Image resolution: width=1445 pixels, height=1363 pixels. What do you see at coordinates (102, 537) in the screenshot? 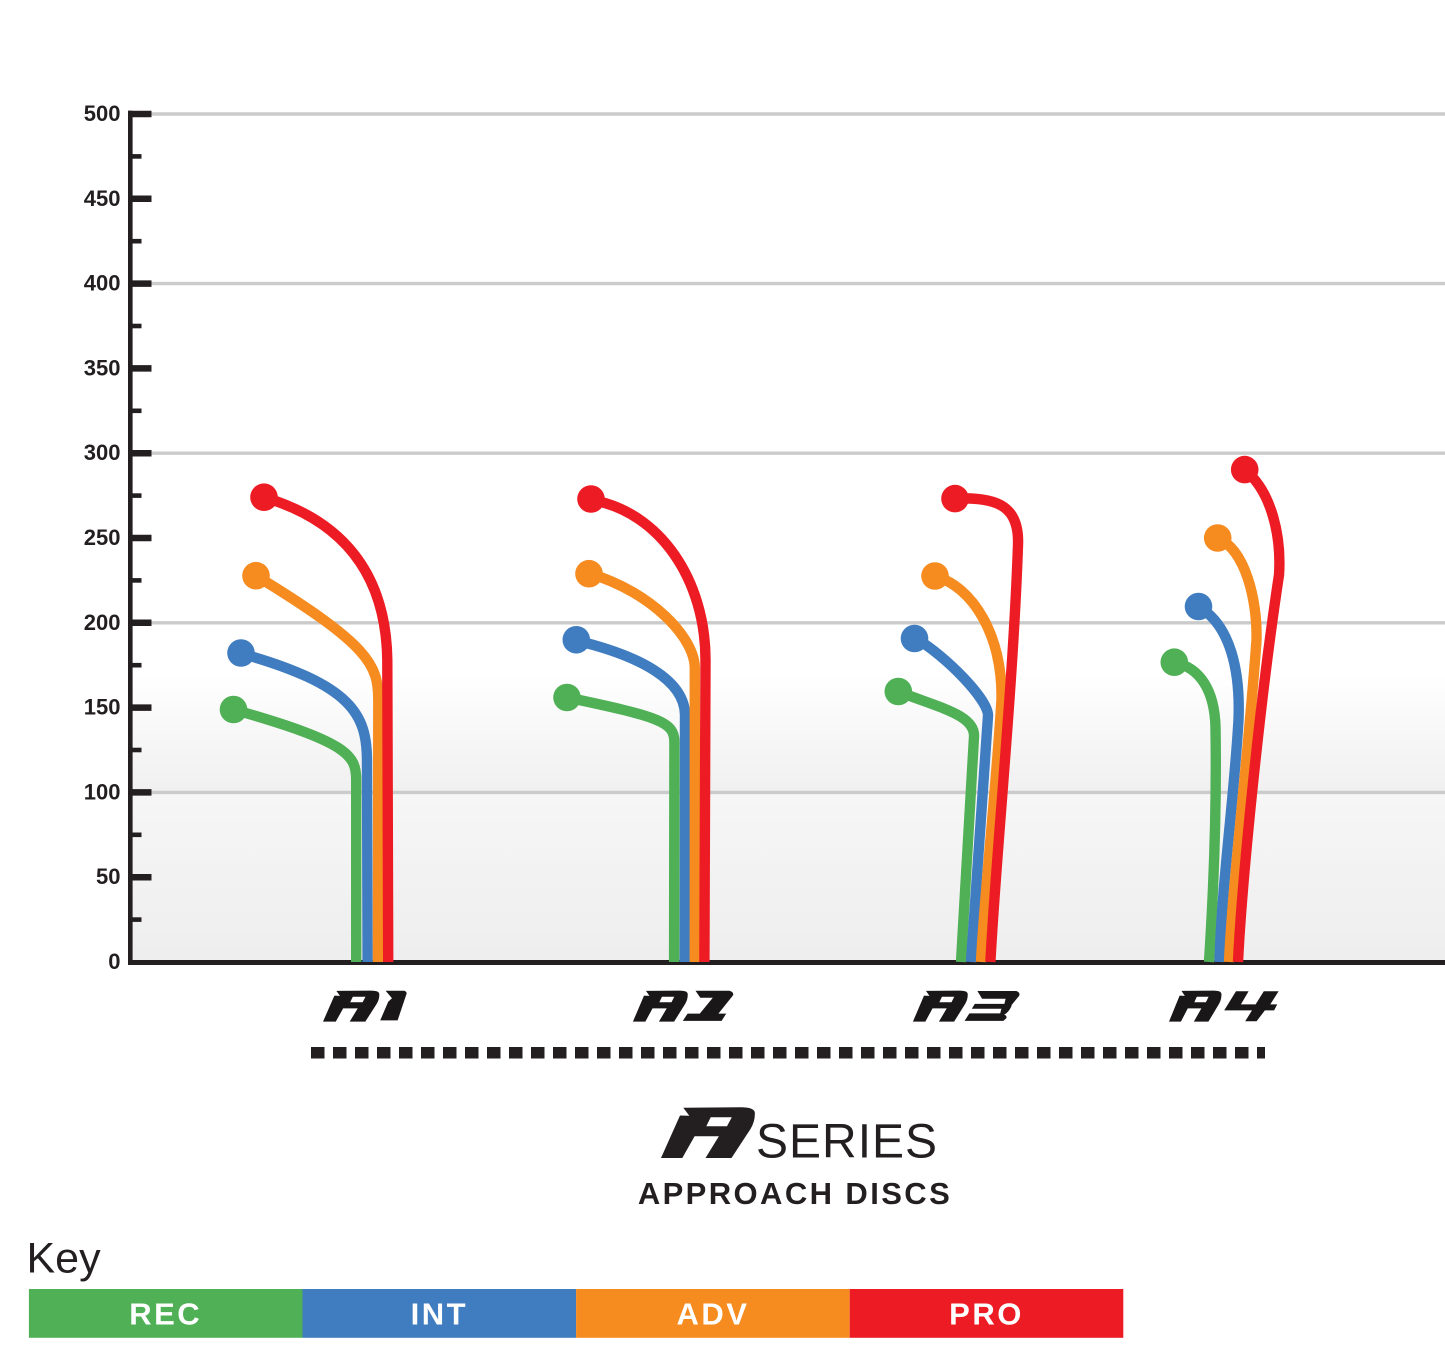
I see `svg-text: 250` at bounding box center [102, 537].